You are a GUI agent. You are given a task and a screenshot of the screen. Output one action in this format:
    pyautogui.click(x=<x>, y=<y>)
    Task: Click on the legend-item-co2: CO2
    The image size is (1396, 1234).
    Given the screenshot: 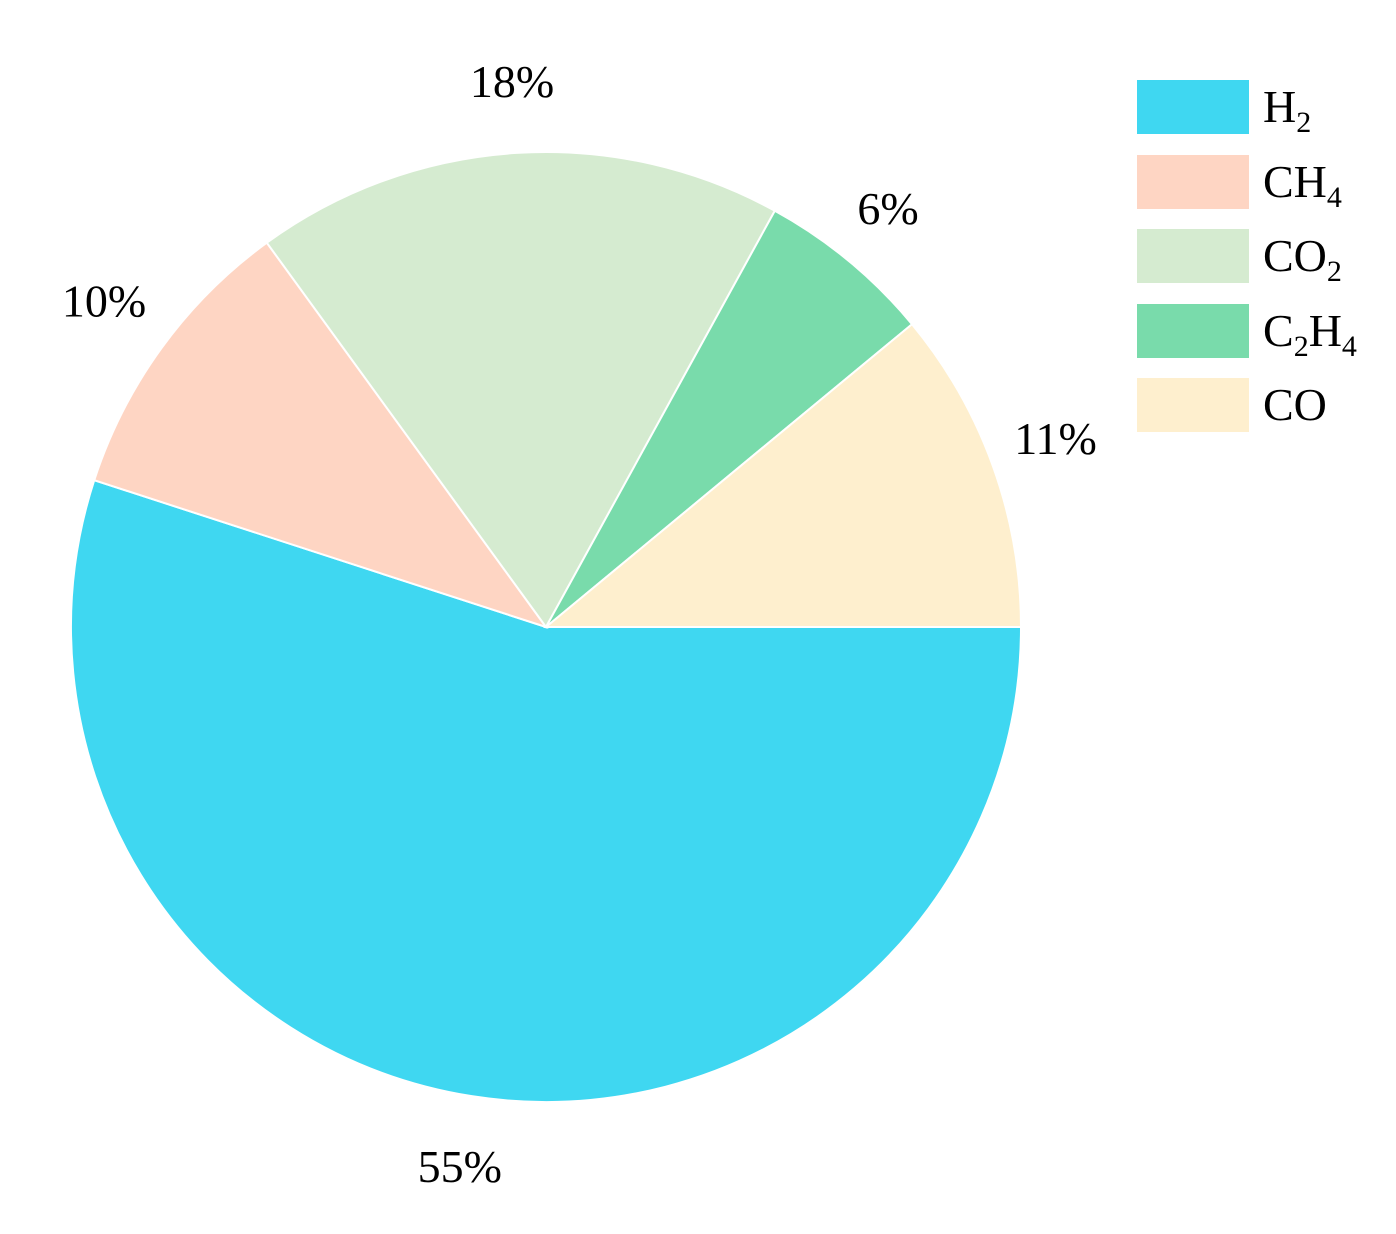 What is the action you would take?
    pyautogui.click(x=1247, y=258)
    